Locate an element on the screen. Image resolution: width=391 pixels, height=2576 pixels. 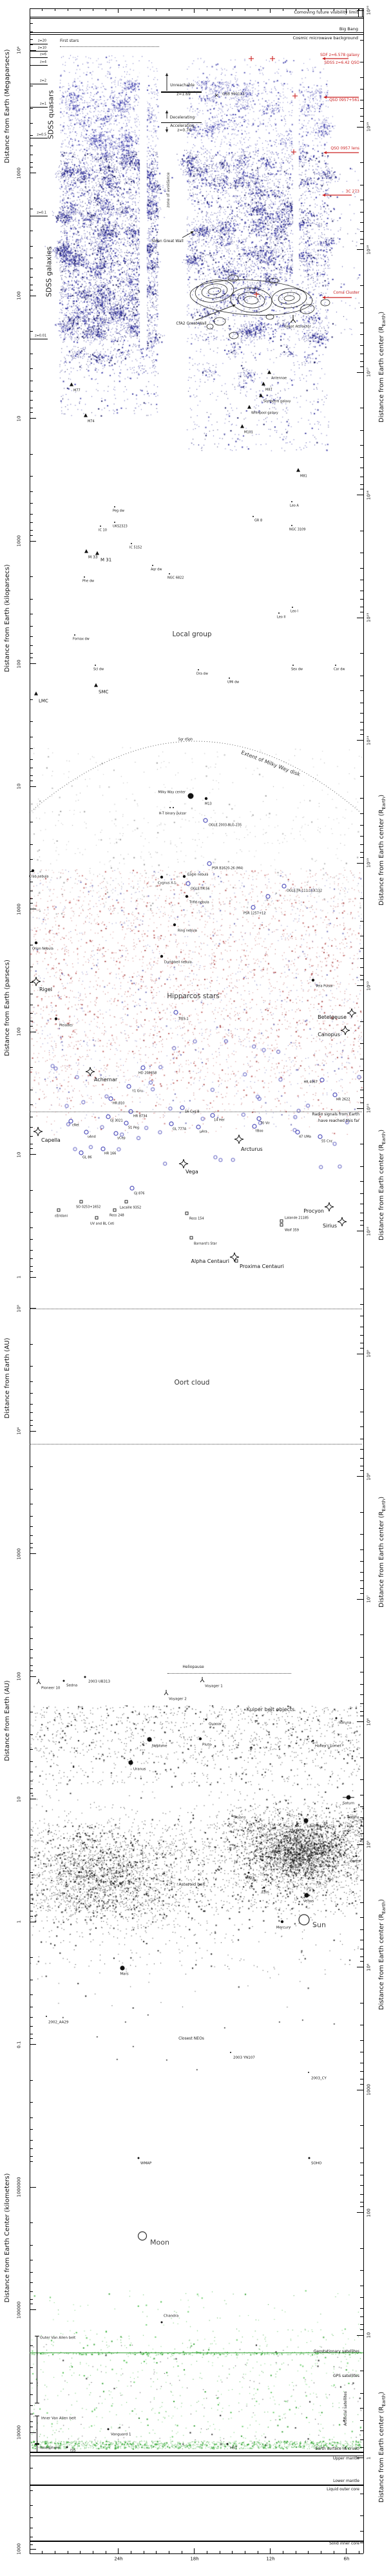
right-tick-label: 10⁸ is located at coordinates (369, 1477).